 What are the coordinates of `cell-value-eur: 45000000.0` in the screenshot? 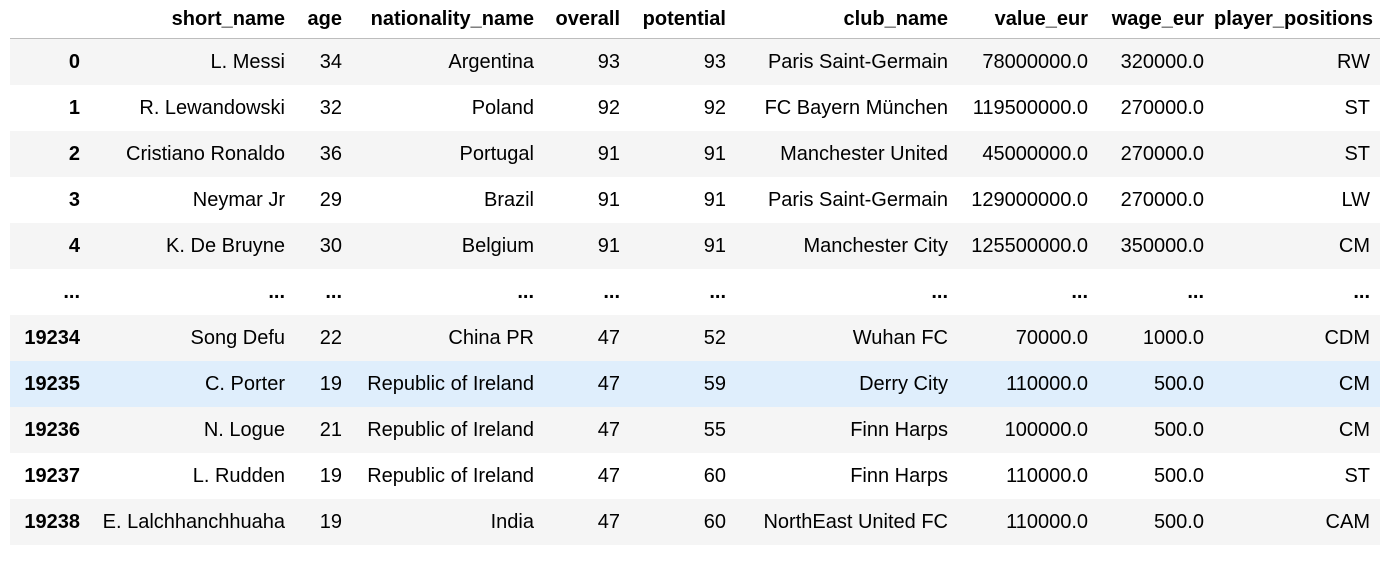 It's located at (1035, 153).